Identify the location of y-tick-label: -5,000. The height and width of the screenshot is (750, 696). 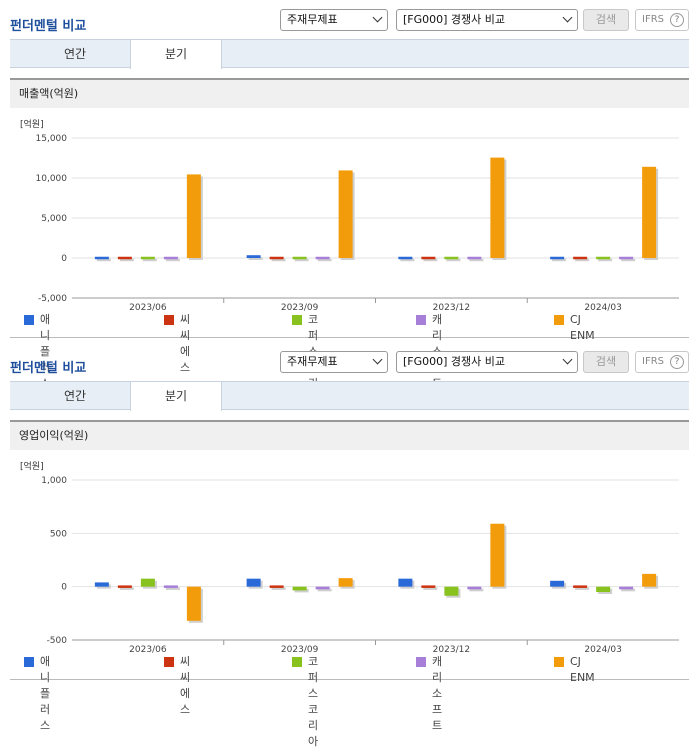
(52, 299).